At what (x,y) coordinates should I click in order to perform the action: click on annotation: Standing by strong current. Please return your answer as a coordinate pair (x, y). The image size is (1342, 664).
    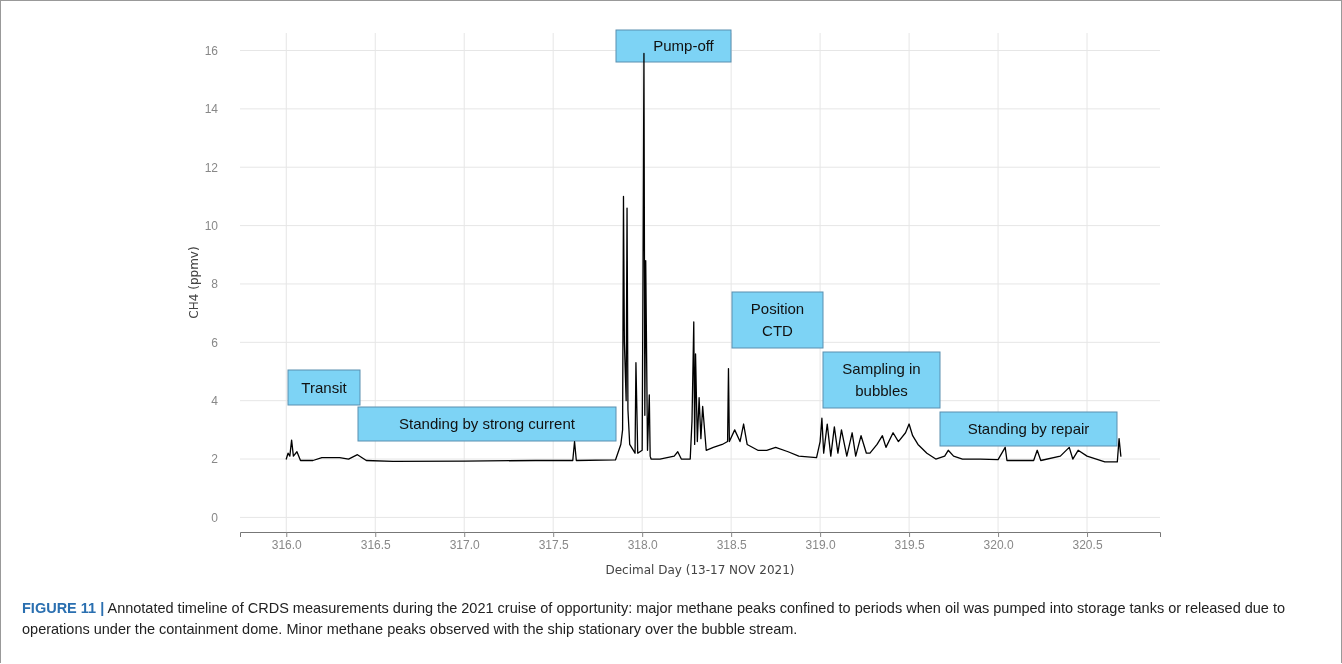
    Looking at the image, I should click on (487, 423).